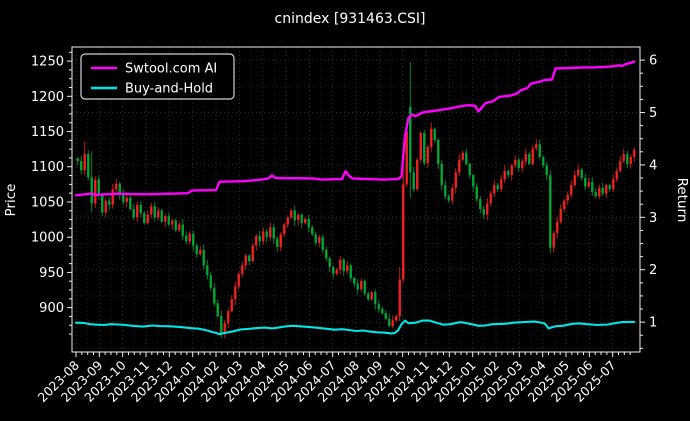 The width and height of the screenshot is (690, 421). I want to click on legend-item-buy-and-hold: Buy-and-Hold, so click(152, 89).